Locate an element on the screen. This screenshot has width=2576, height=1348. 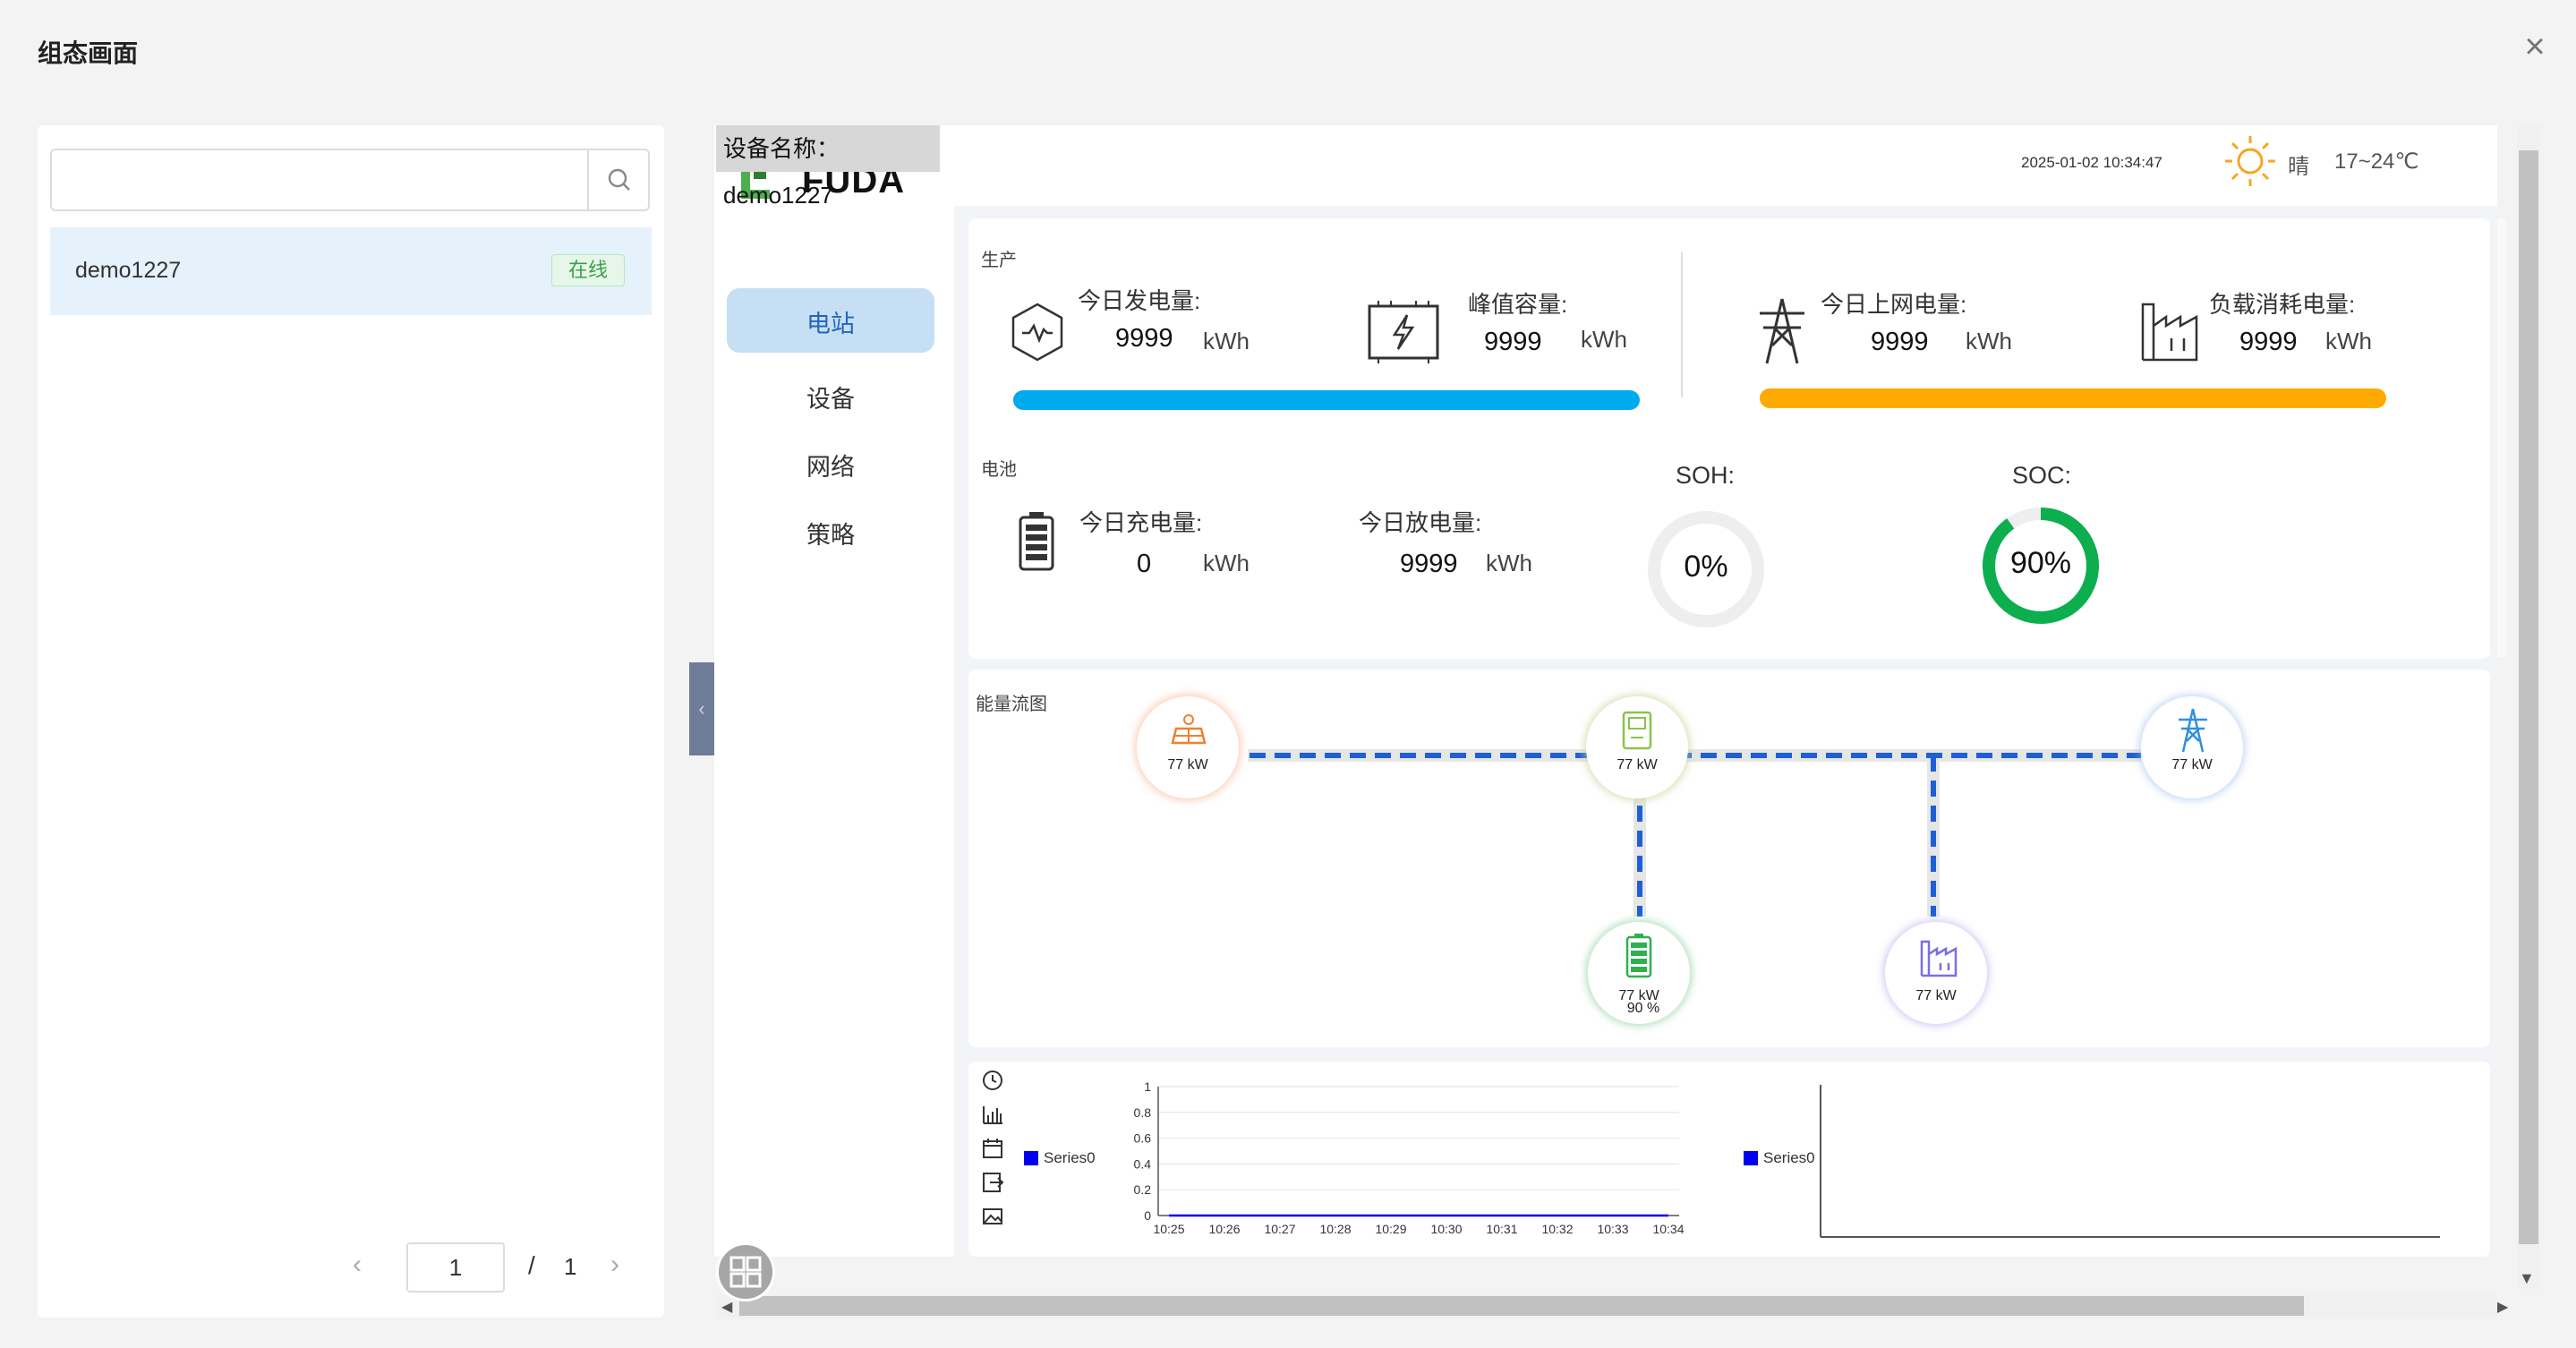
export-icon is located at coordinates (992, 1182).